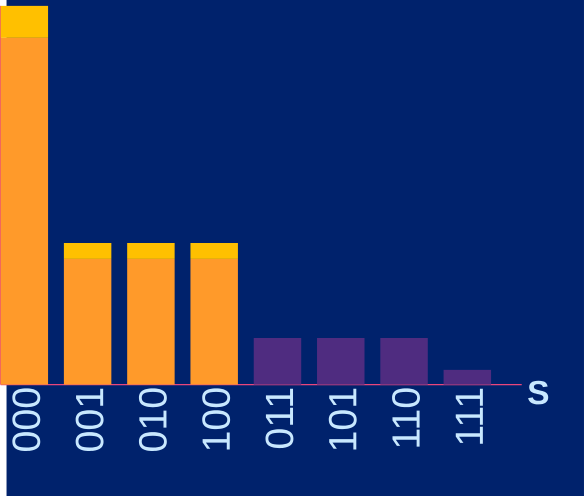 This screenshot has width=584, height=496. Describe the element at coordinates (469, 416) in the screenshot. I see `x-tick-label: 111` at that location.